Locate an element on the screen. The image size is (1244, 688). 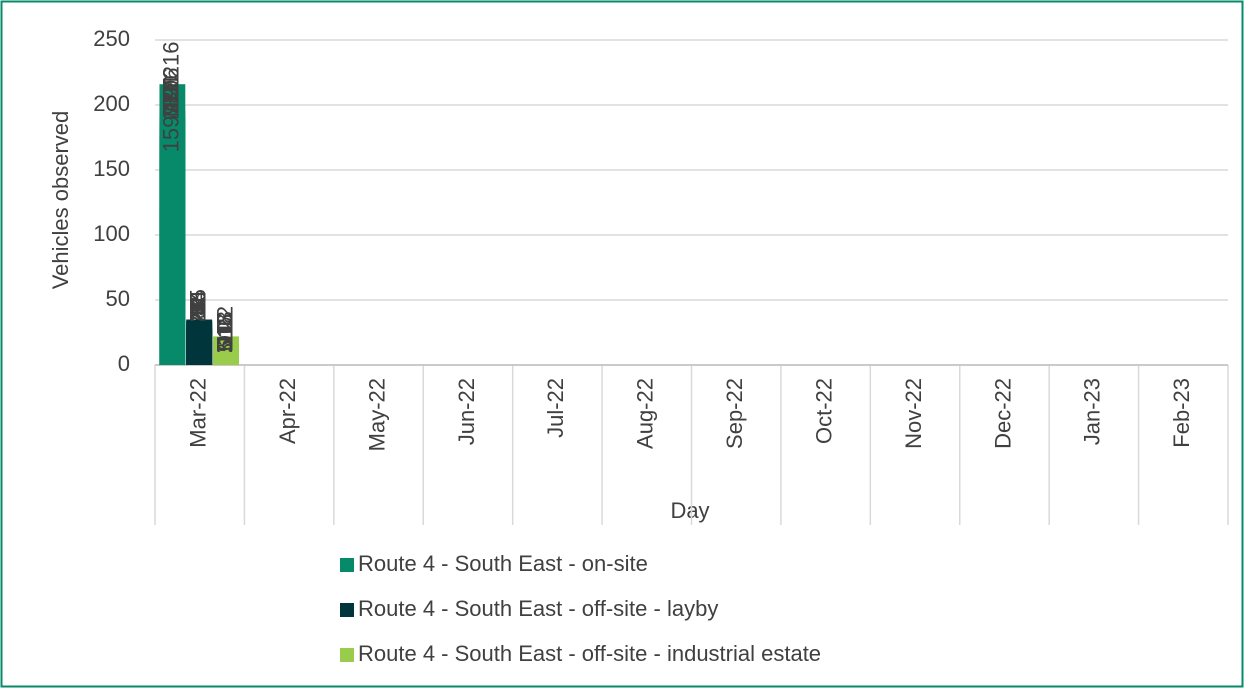
x-tick-label: Feb-23 is located at coordinates (1181, 413).